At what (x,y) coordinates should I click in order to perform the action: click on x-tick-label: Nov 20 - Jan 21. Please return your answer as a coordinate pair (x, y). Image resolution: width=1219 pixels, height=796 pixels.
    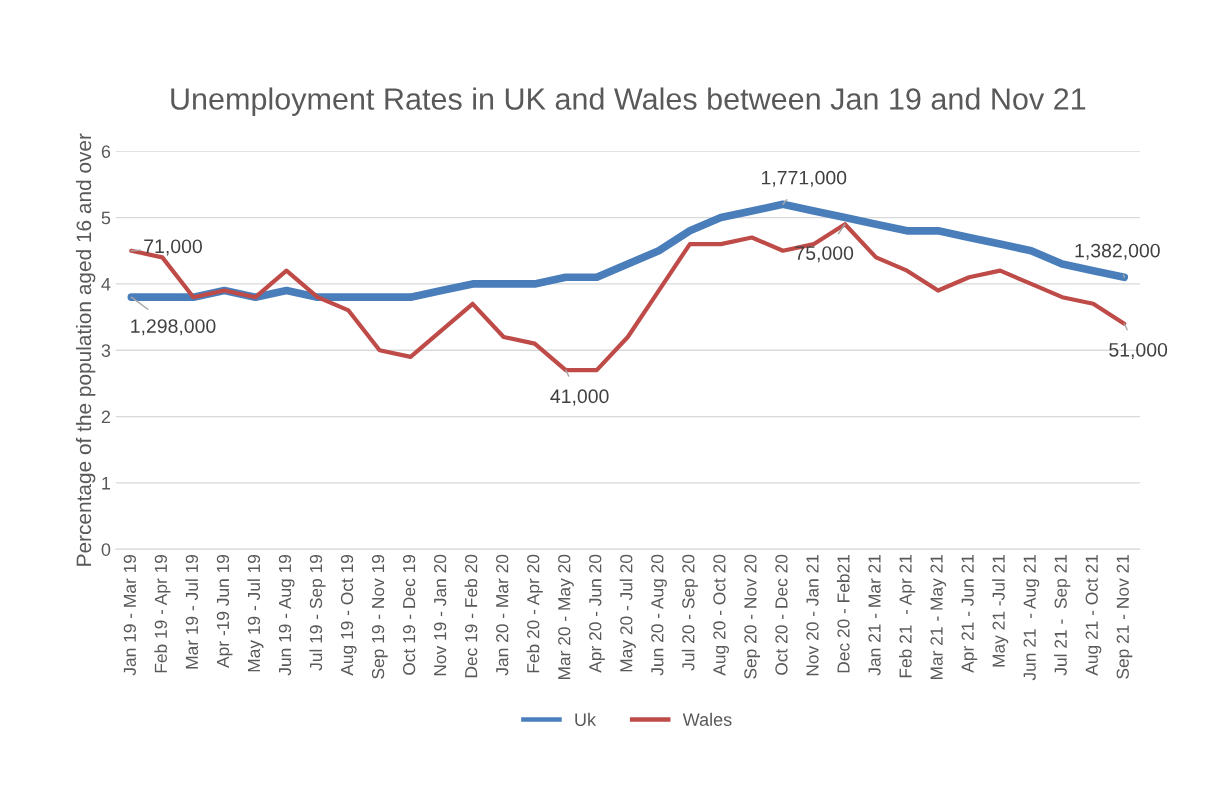
    Looking at the image, I should click on (812, 615).